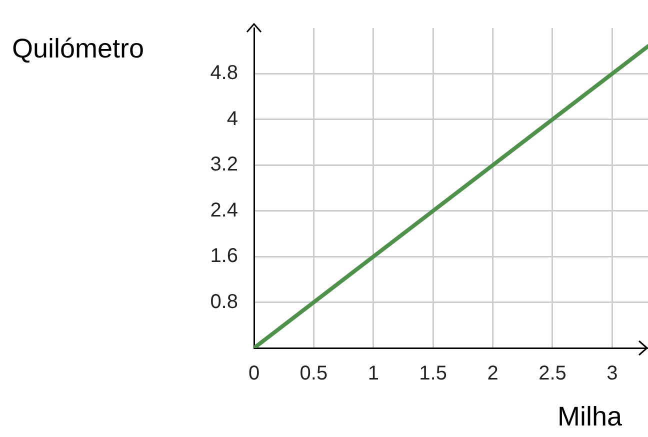 This screenshot has height=437, width=648. I want to click on x-tick-label: 1, so click(373, 373).